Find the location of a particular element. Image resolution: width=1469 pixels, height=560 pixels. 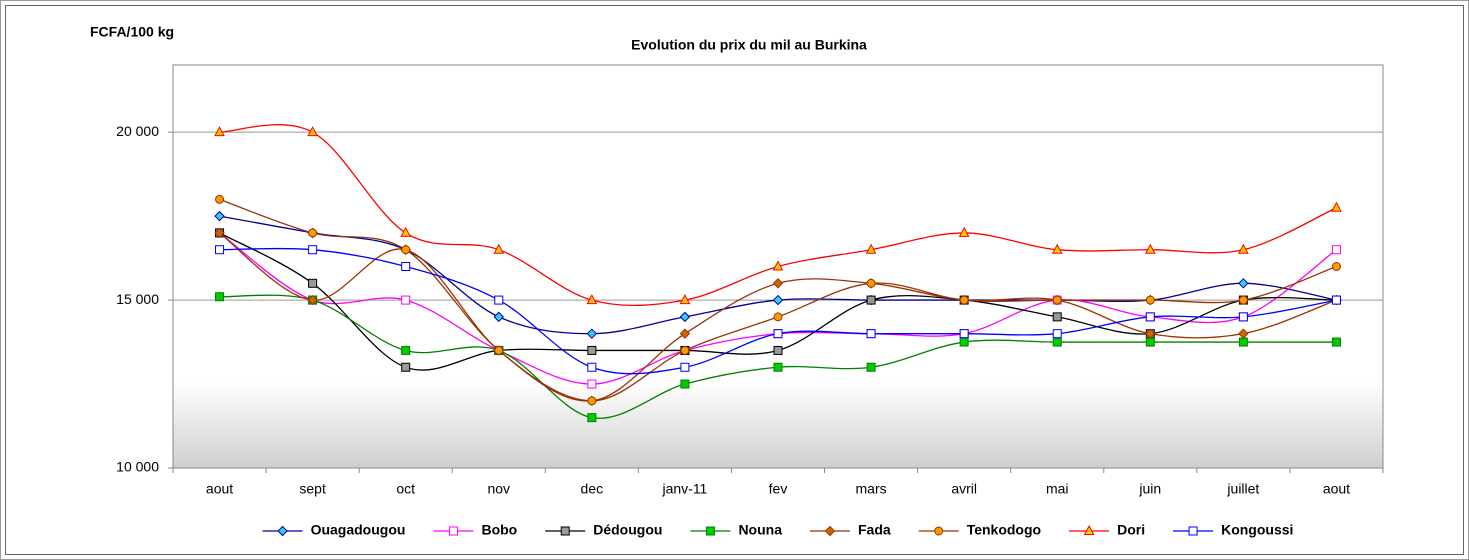

y-tick-label: 15 000 is located at coordinates (137, 299).